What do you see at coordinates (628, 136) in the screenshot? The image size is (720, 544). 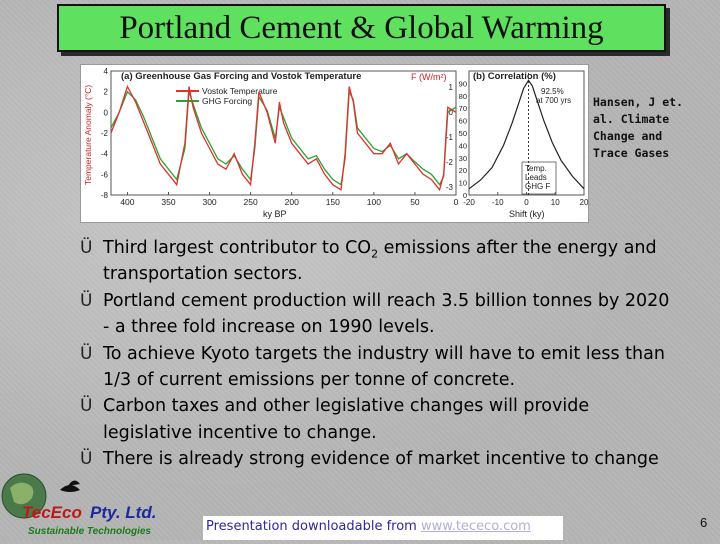 I see `citation-line: Change and` at bounding box center [628, 136].